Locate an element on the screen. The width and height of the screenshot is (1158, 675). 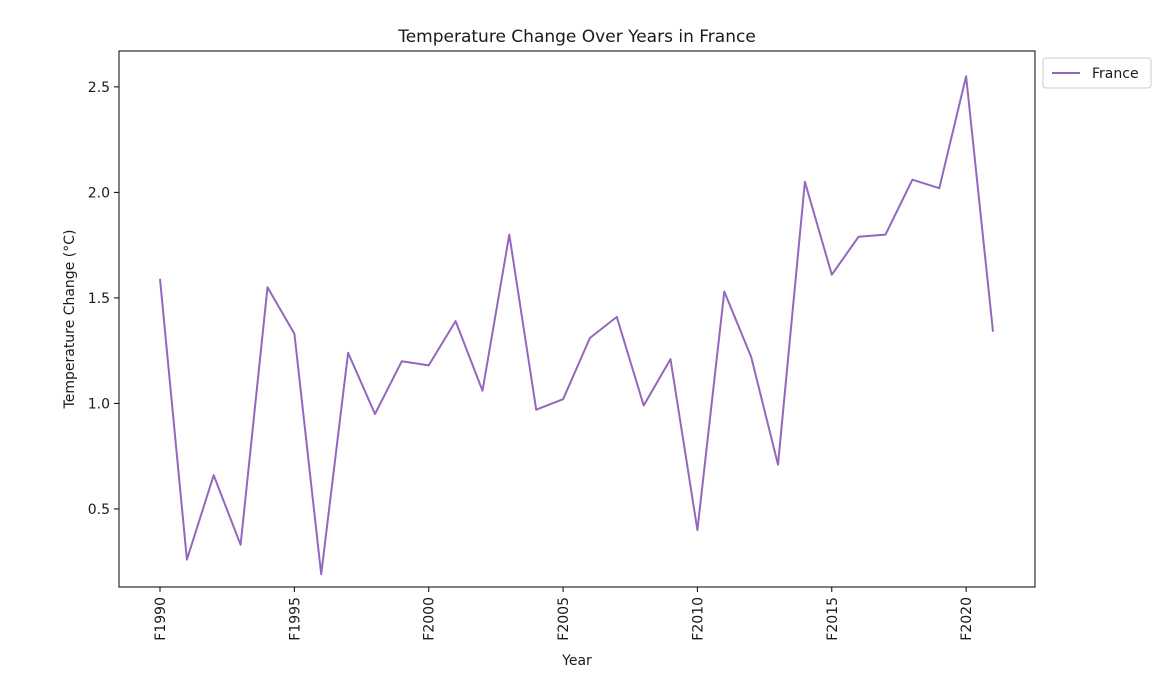
x-tick-label: F2010 is located at coordinates (698, 619).